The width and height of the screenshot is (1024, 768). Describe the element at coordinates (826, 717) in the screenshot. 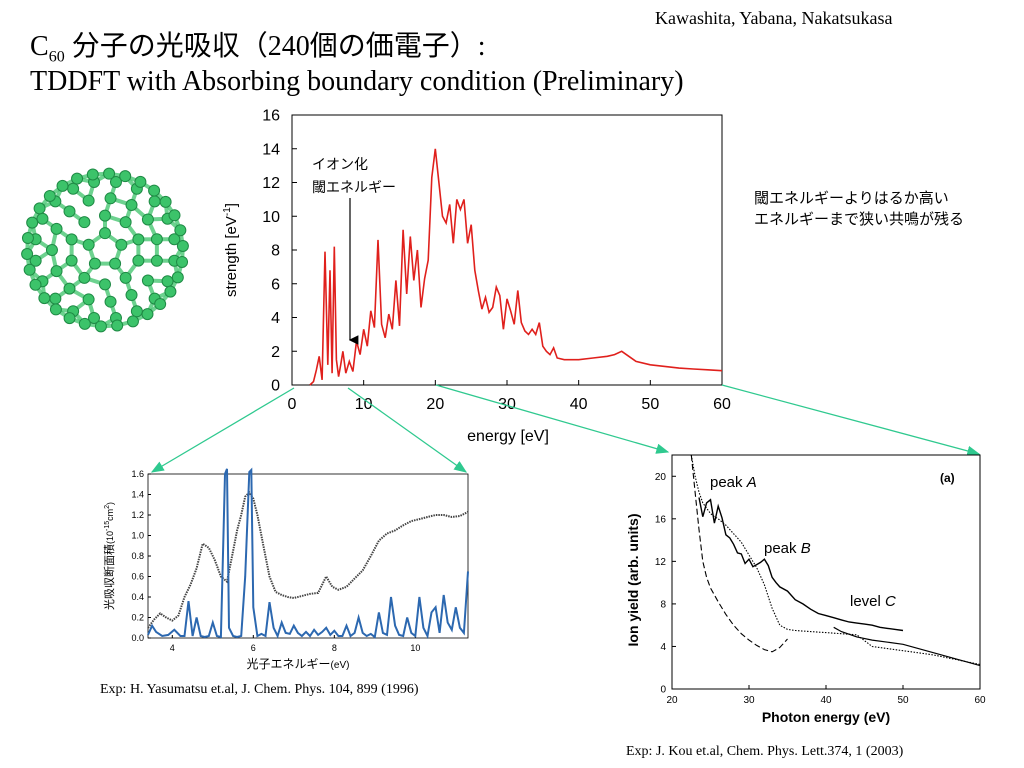

I see `lr-x-label: Photon energy (eV)` at that location.